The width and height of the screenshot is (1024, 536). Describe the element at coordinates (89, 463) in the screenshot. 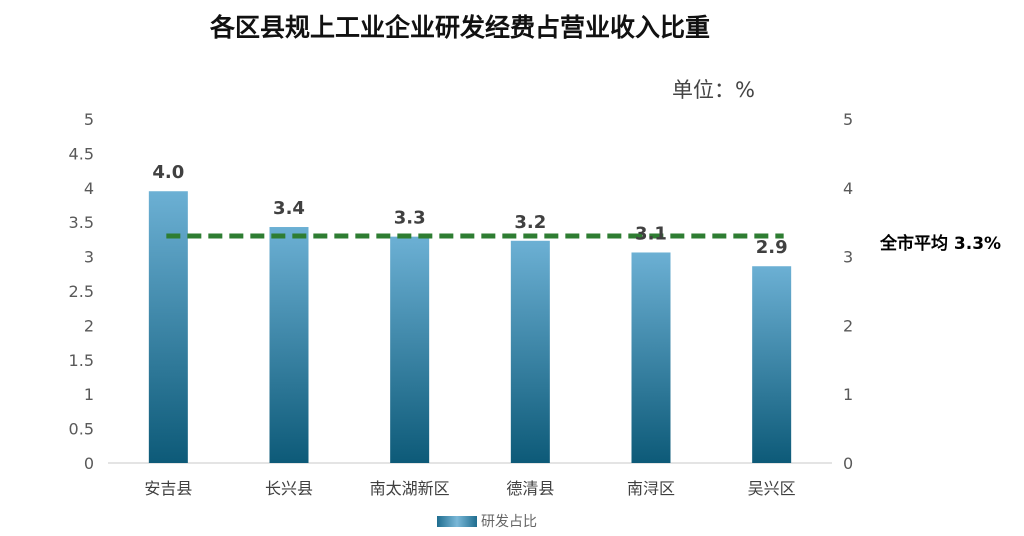

I see `left-axis-tick-label: 0` at that location.